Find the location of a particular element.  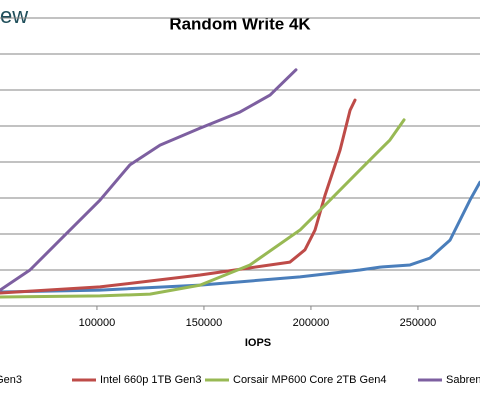

logo: ew is located at coordinates (14, 15).